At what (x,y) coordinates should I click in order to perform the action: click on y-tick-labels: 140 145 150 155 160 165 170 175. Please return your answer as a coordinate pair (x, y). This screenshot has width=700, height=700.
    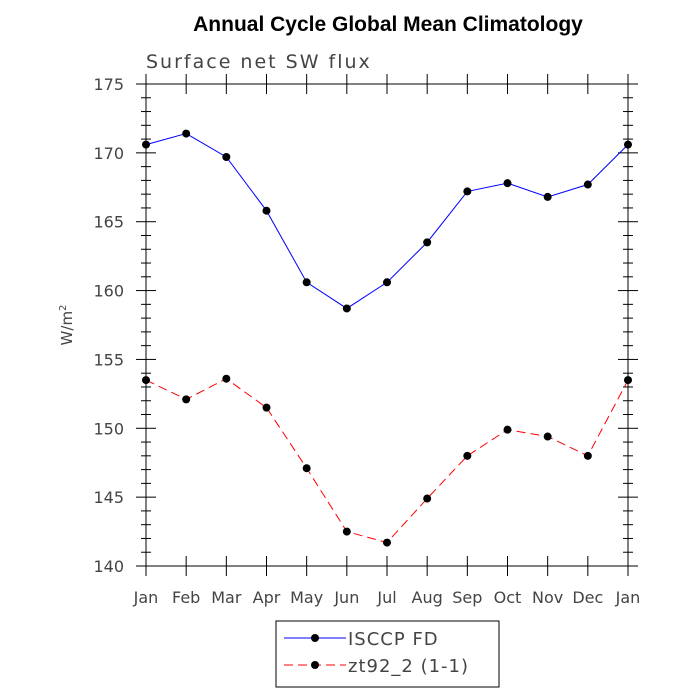
    Looking at the image, I should click on (108, 325).